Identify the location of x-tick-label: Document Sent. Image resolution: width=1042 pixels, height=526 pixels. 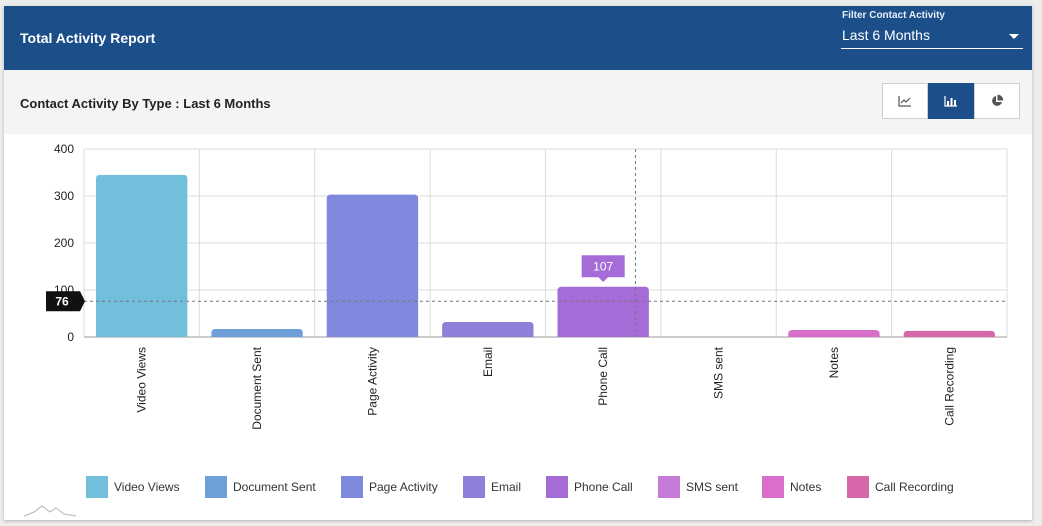
(257, 387).